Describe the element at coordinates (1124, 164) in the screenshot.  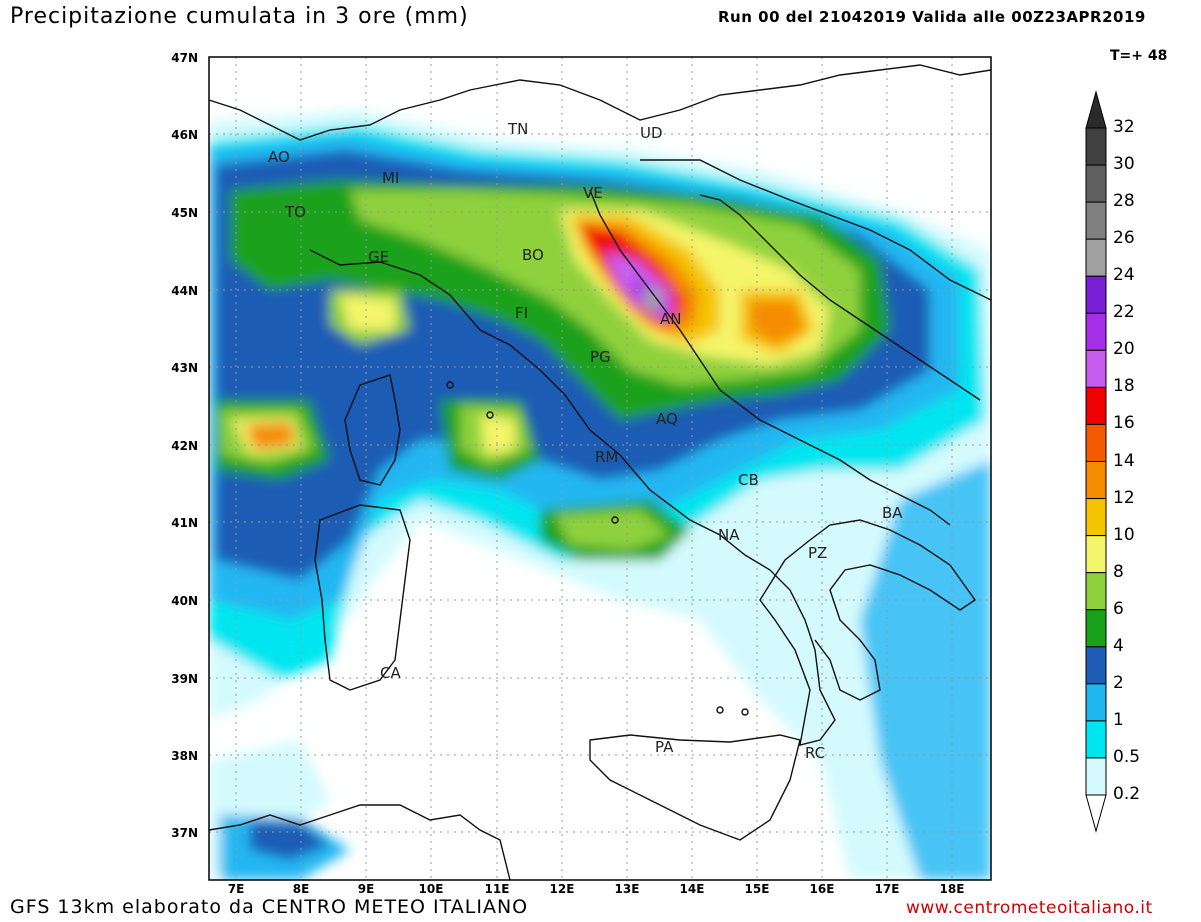
I see `legend-level-label: 30` at that location.